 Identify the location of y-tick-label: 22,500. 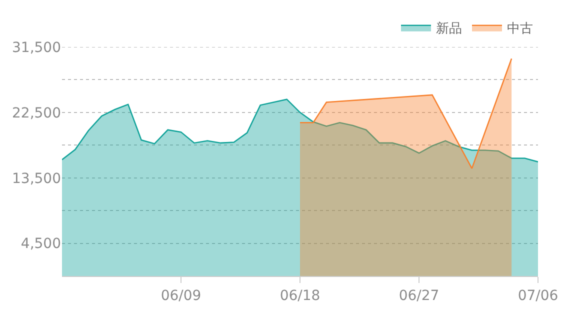
(36, 113).